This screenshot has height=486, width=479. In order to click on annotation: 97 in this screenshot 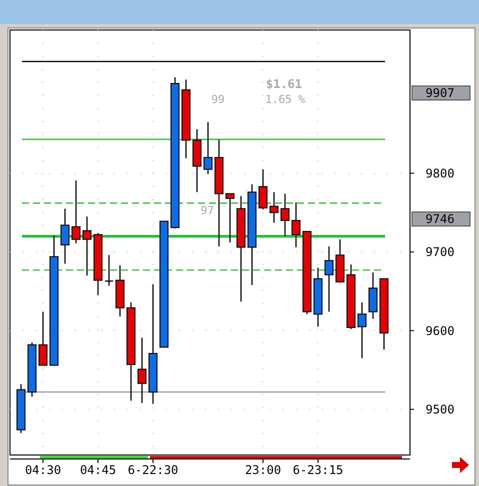, I will do `click(207, 210)`.